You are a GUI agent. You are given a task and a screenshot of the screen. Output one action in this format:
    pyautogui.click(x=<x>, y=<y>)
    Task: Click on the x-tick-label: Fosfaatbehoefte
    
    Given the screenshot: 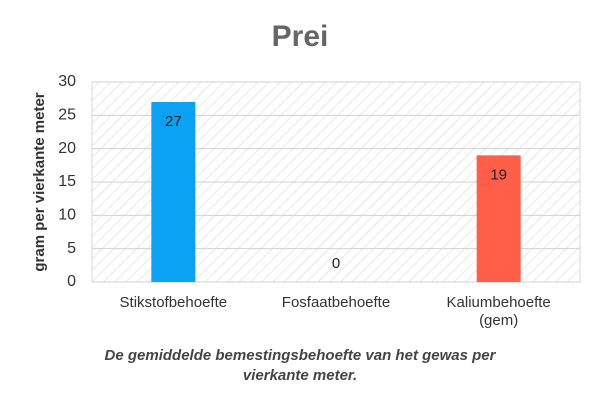 What is the action you would take?
    pyautogui.click(x=336, y=302)
    